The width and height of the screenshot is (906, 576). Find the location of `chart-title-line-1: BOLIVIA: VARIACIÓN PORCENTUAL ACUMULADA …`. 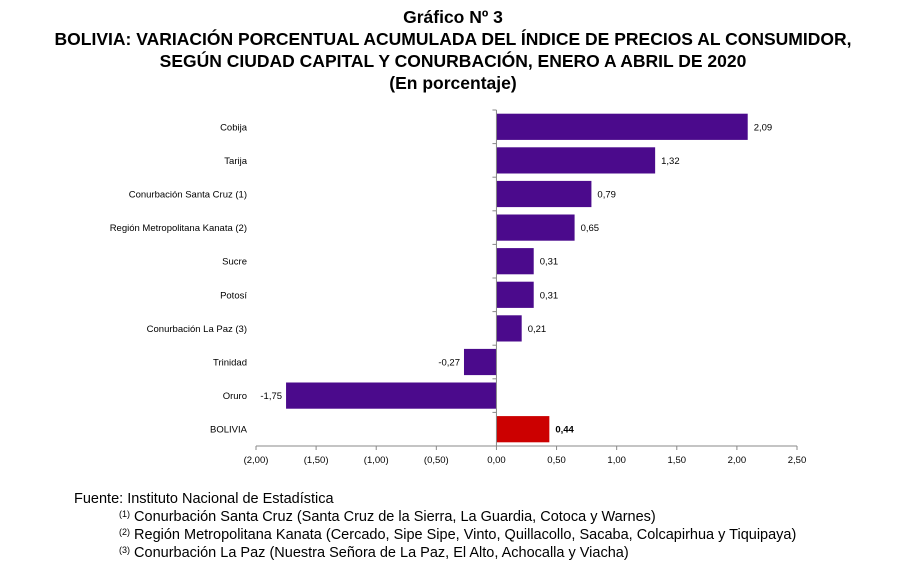

chart-title-line-1: BOLIVIA: VARIACIÓN PORCENTUAL ACUMULADA … is located at coordinates (453, 39).